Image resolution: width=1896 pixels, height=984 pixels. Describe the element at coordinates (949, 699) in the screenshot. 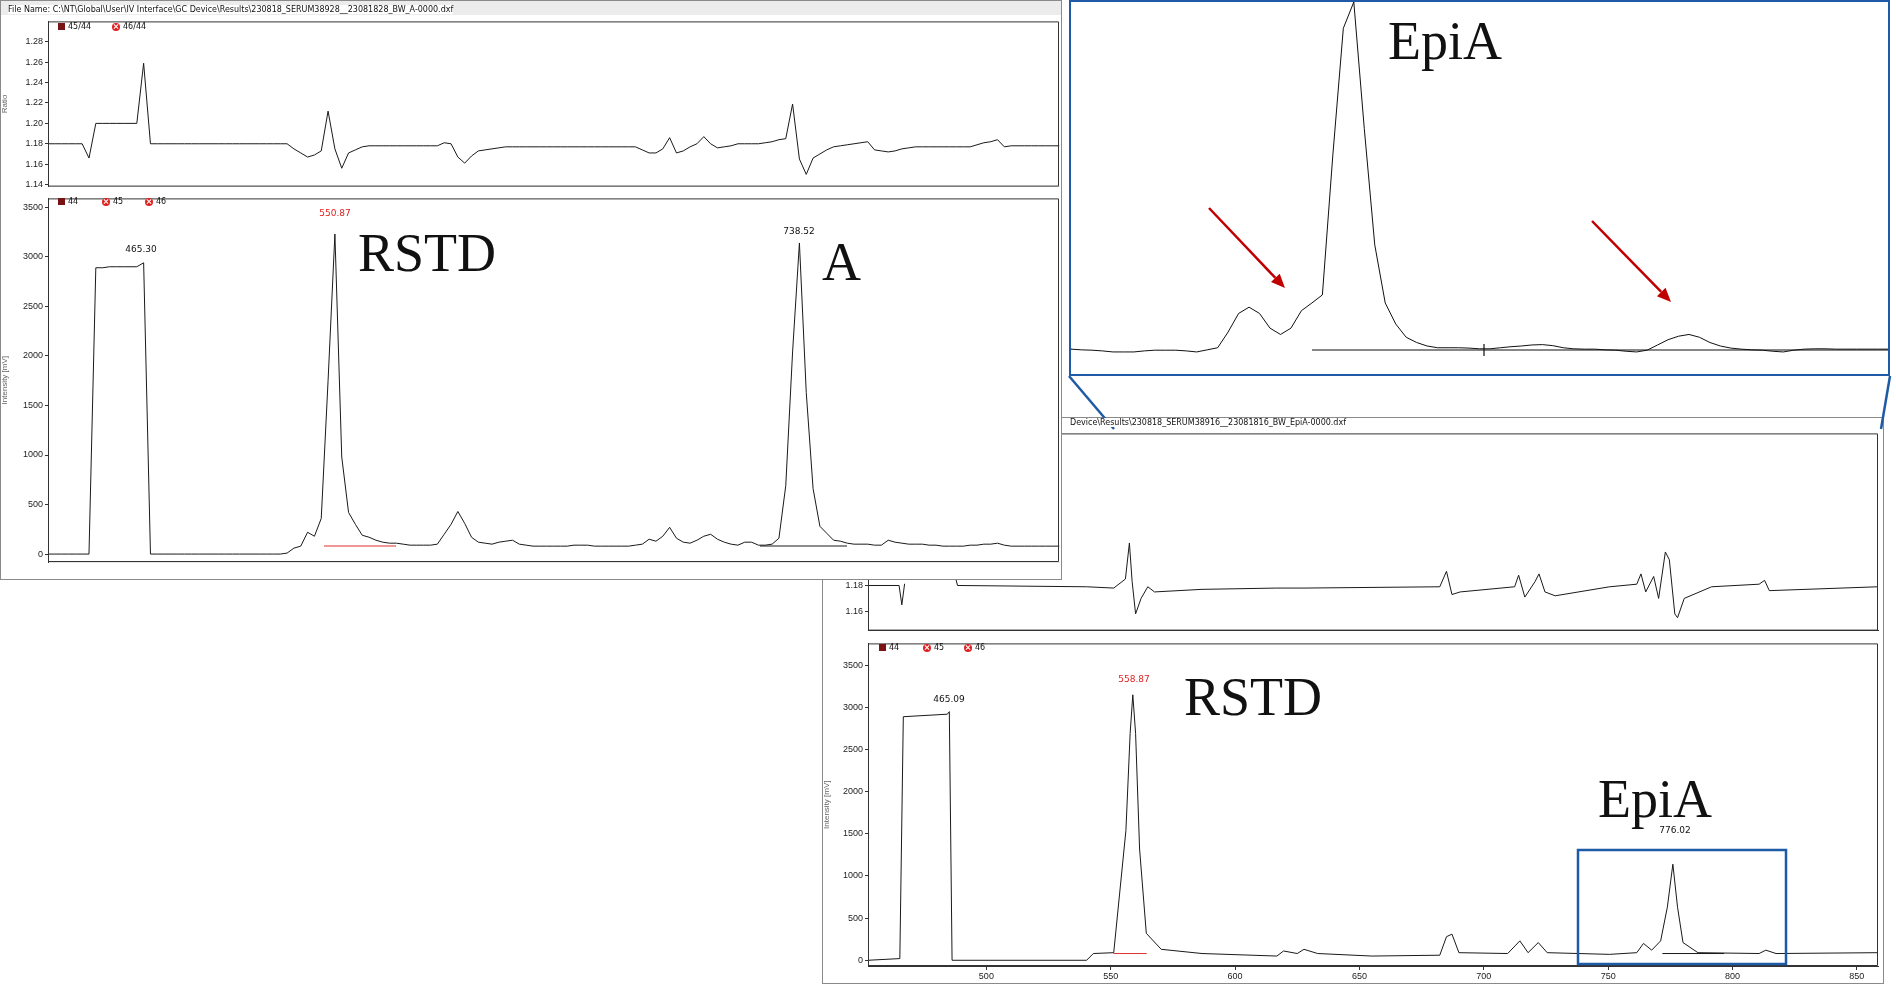

I see `annotation: 465.09` at that location.